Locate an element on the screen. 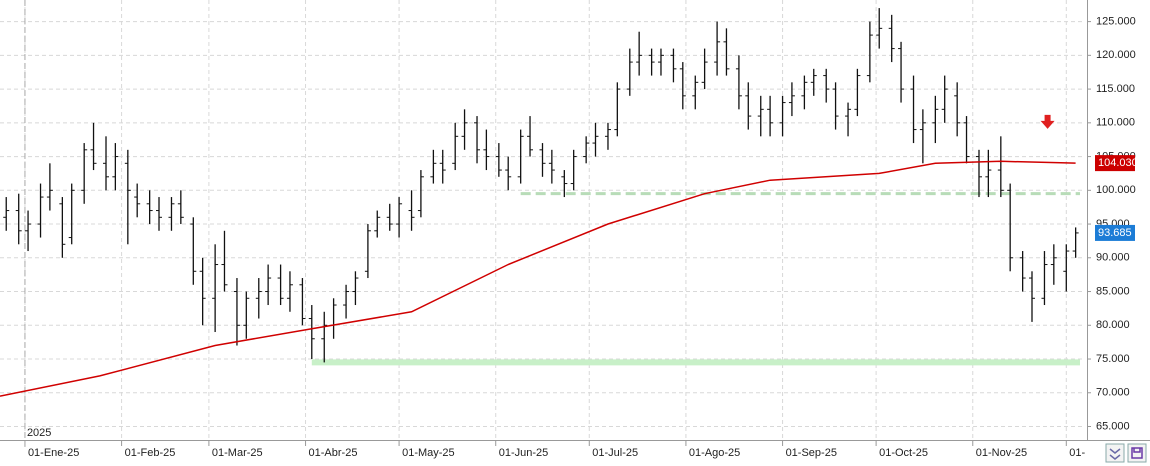 The height and width of the screenshot is (466, 1150). x-tick-label: 01-Jul-25 is located at coordinates (615, 453).